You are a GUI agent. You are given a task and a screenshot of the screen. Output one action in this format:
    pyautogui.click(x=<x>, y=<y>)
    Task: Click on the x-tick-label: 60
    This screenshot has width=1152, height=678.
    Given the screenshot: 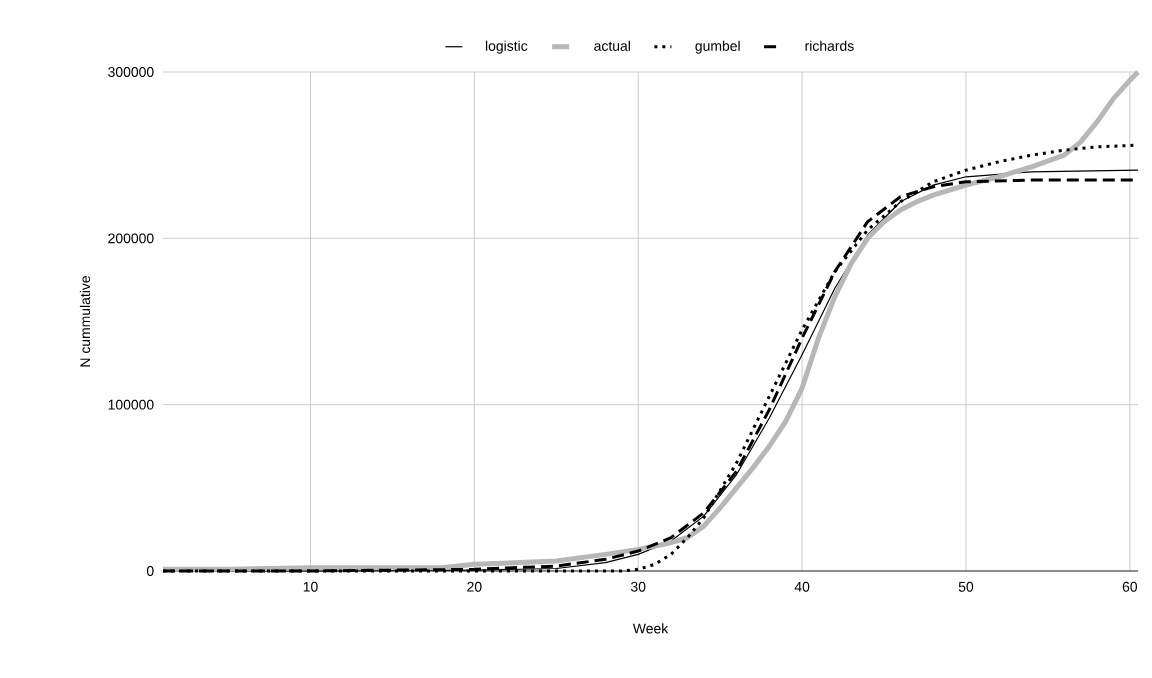 What is the action you would take?
    pyautogui.click(x=1130, y=586)
    